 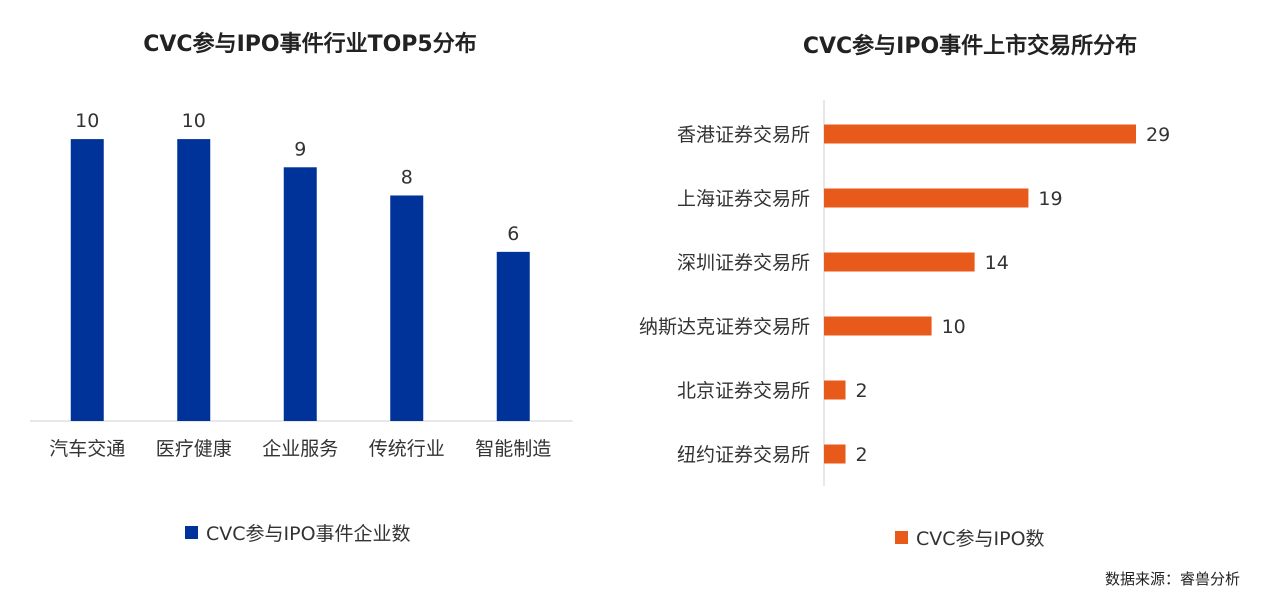 I want to click on industry-category-label: 汽车交通, so click(x=87, y=449).